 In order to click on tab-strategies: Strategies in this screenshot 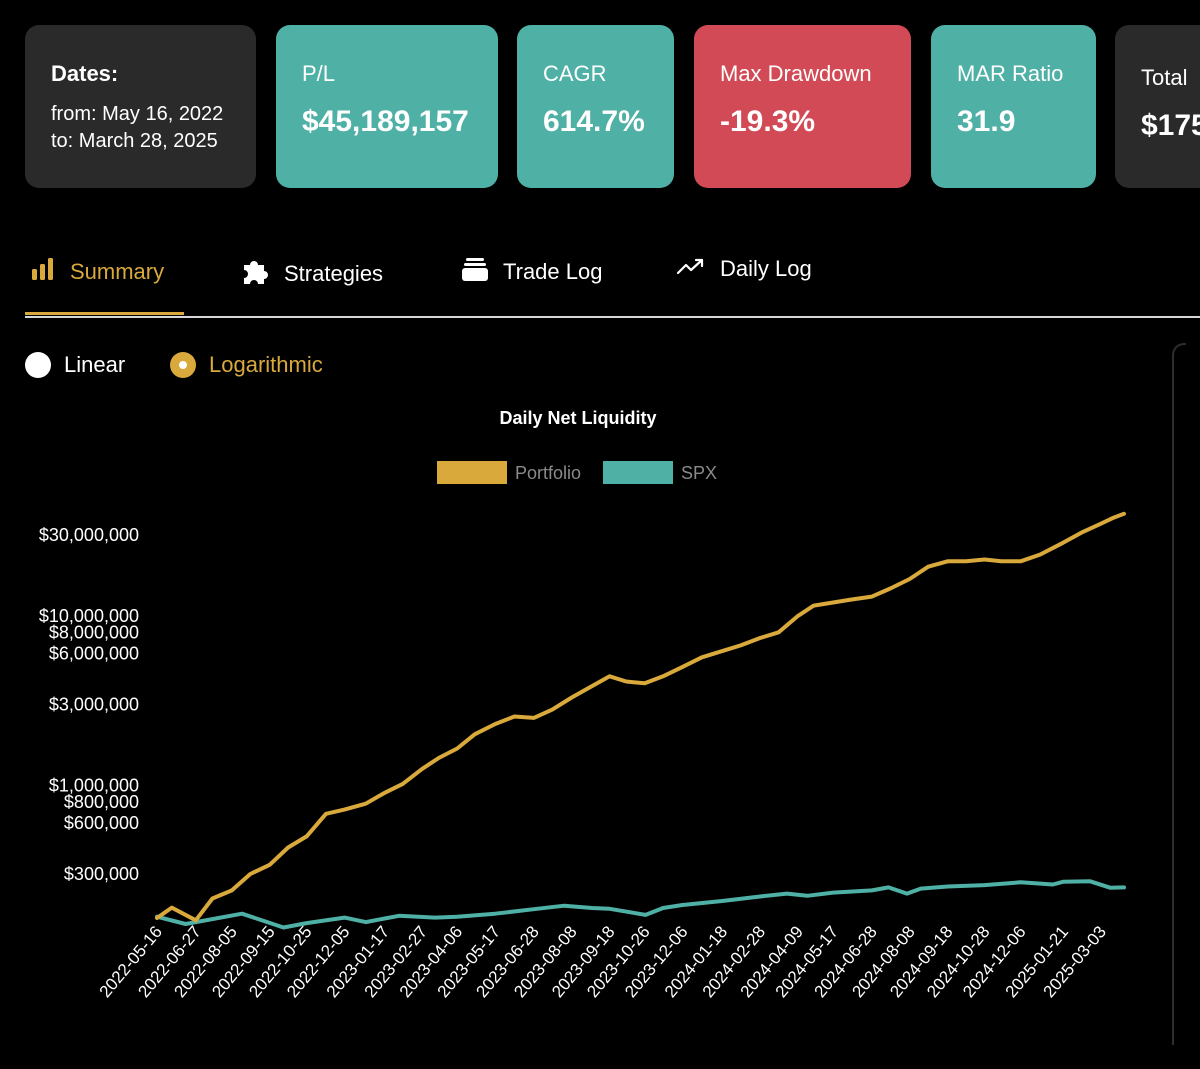, I will do `click(311, 274)`.